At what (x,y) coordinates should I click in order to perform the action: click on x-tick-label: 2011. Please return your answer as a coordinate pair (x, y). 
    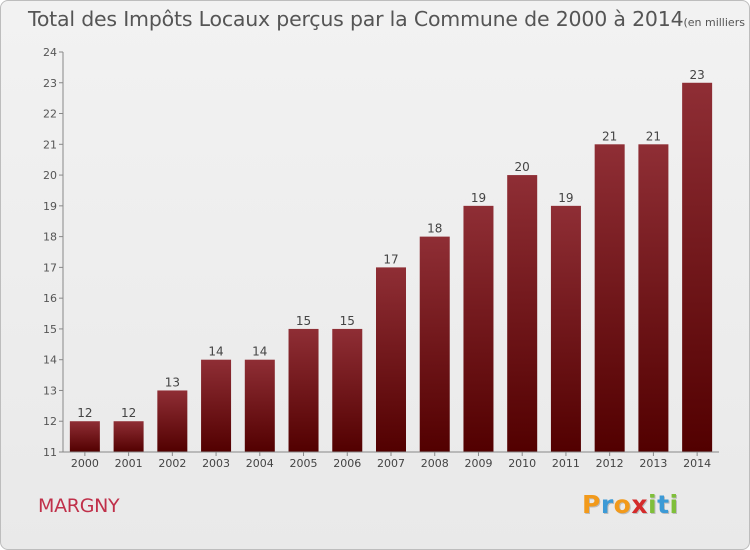
    Looking at the image, I should click on (566, 463).